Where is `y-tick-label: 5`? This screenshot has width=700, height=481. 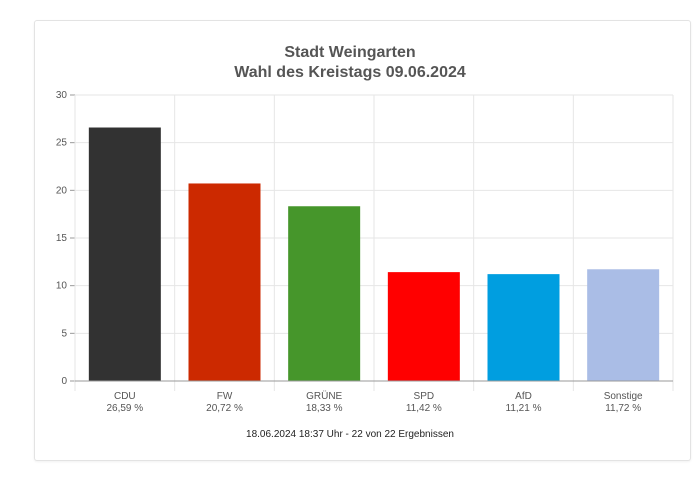
y-tick-label: 5 is located at coordinates (64, 333).